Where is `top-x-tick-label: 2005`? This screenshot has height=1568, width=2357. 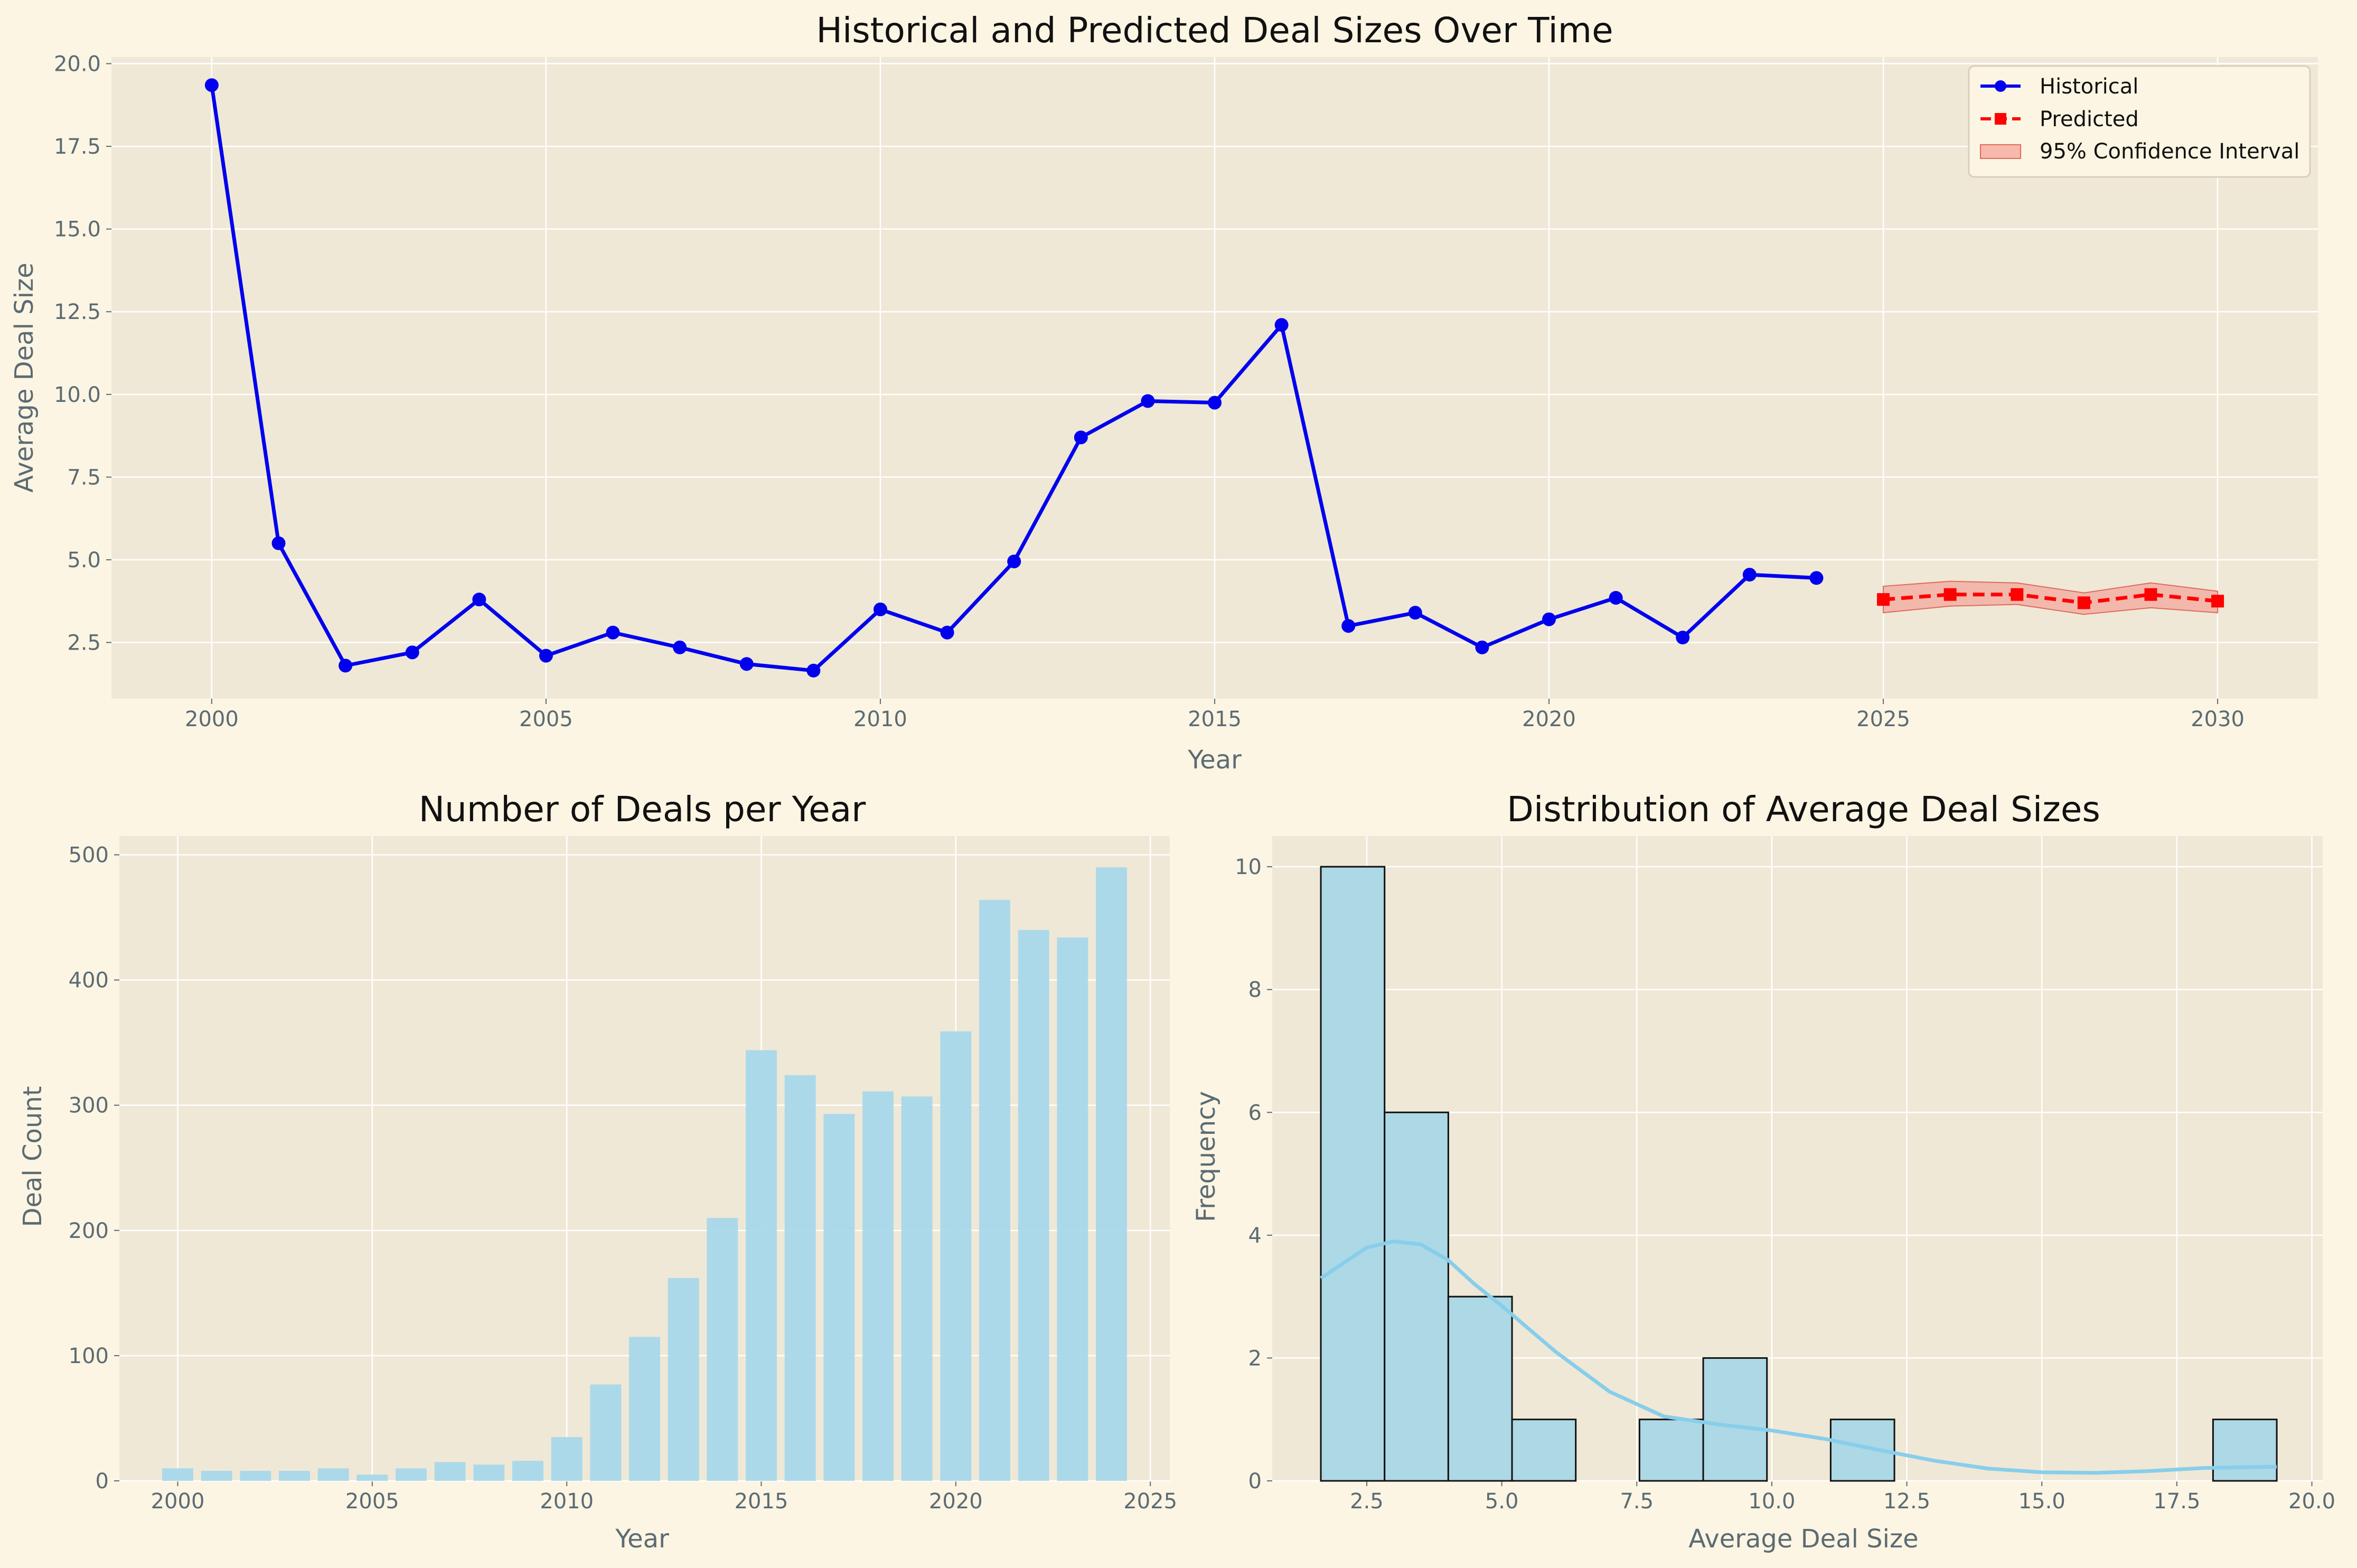
top-x-tick-label: 2005 is located at coordinates (546, 719).